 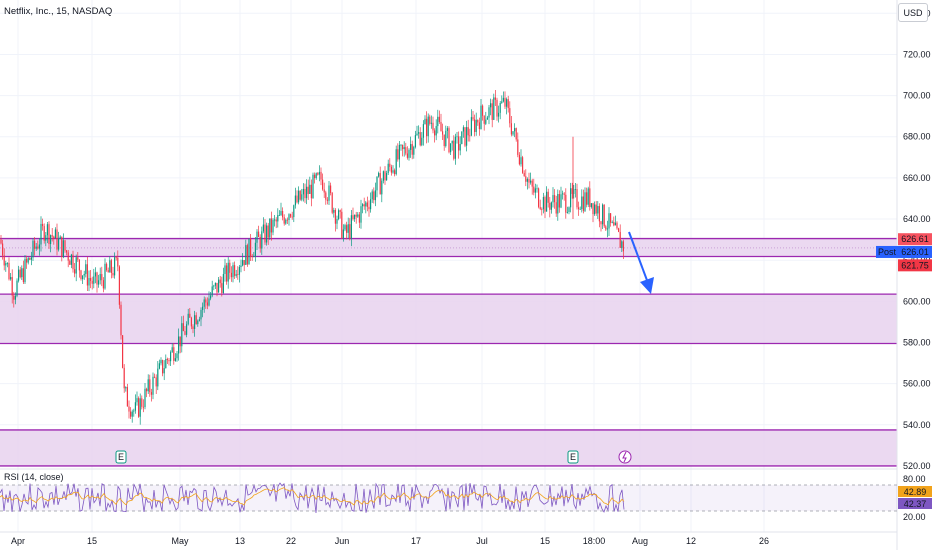 I want to click on forecast-arrow, so click(x=641, y=262).